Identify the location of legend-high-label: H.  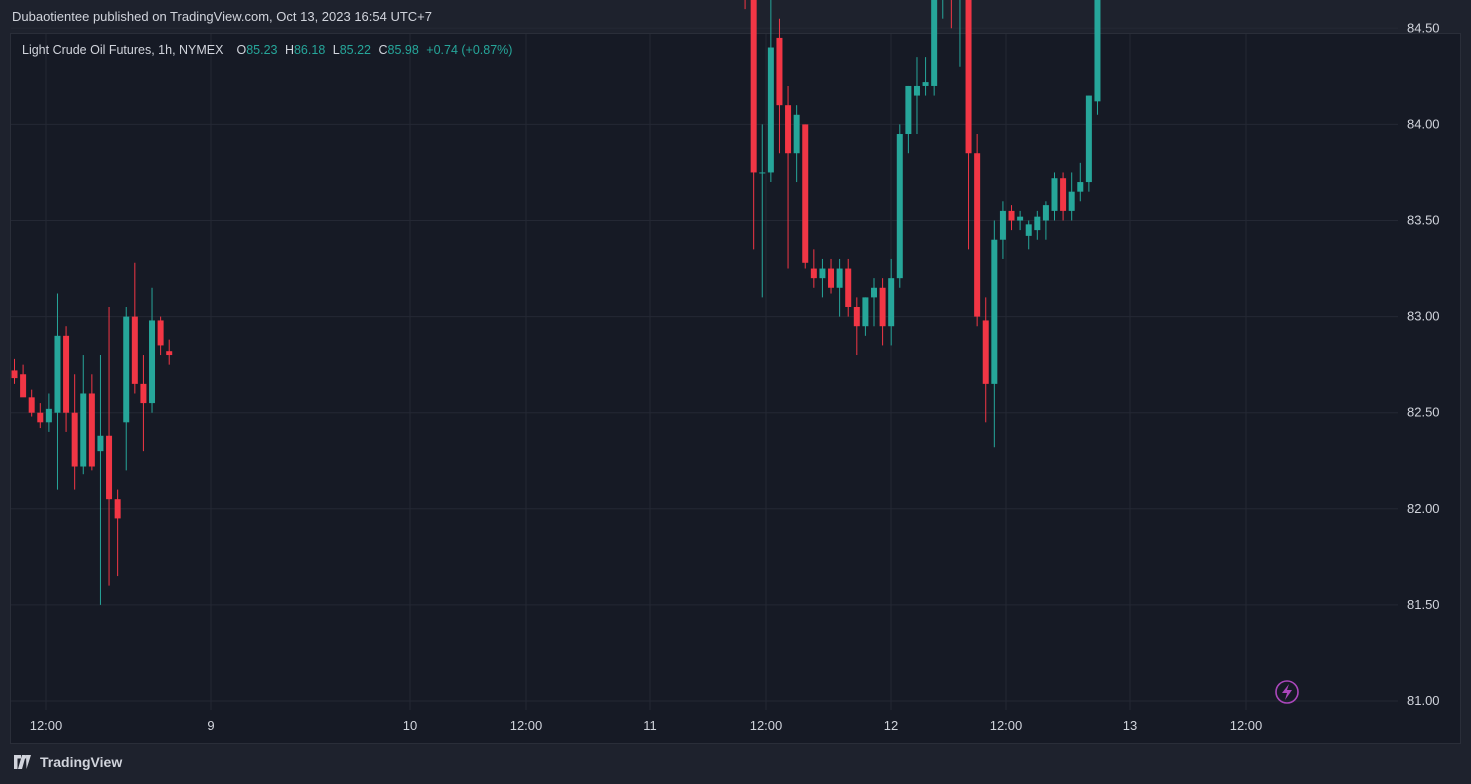
(289, 50).